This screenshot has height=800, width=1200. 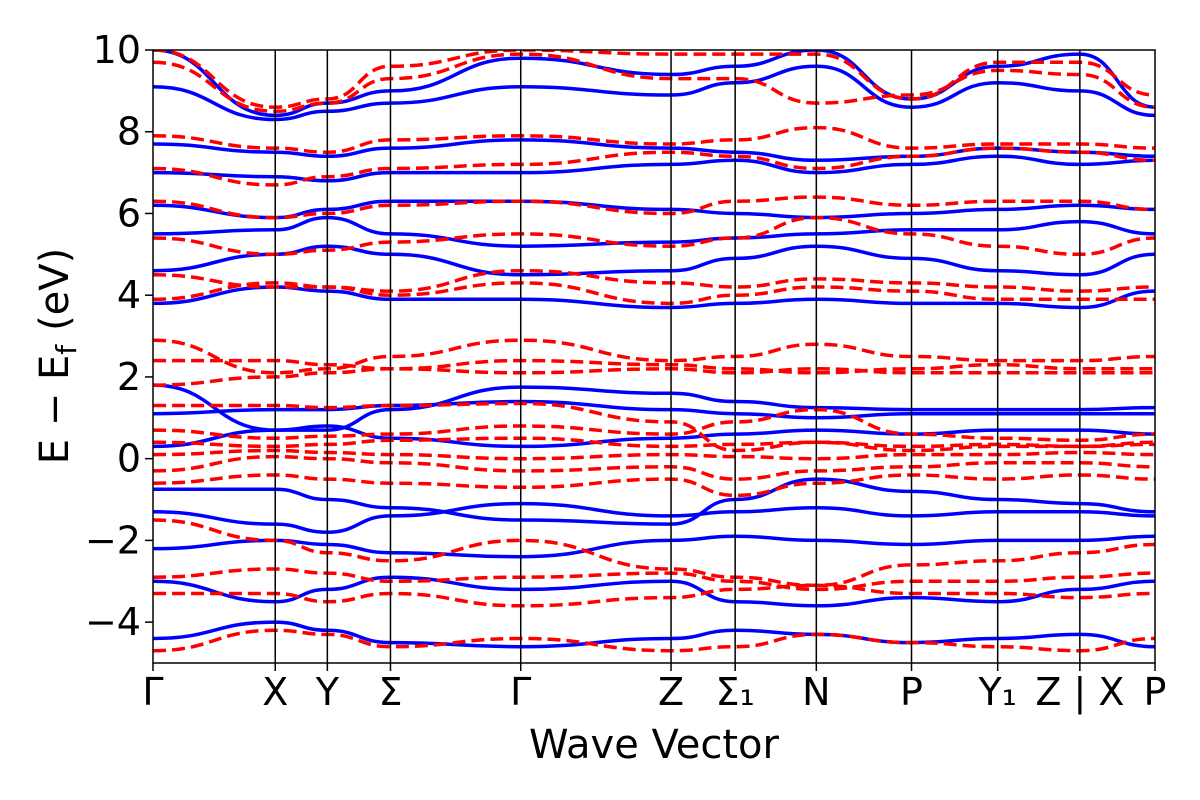 I want to click on y-tick-label-0: −4, so click(x=113, y=622).